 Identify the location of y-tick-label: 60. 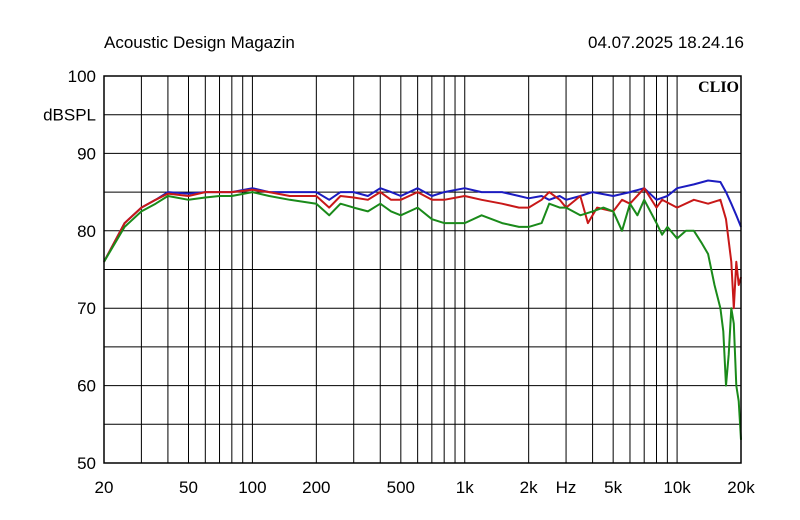
(86, 386).